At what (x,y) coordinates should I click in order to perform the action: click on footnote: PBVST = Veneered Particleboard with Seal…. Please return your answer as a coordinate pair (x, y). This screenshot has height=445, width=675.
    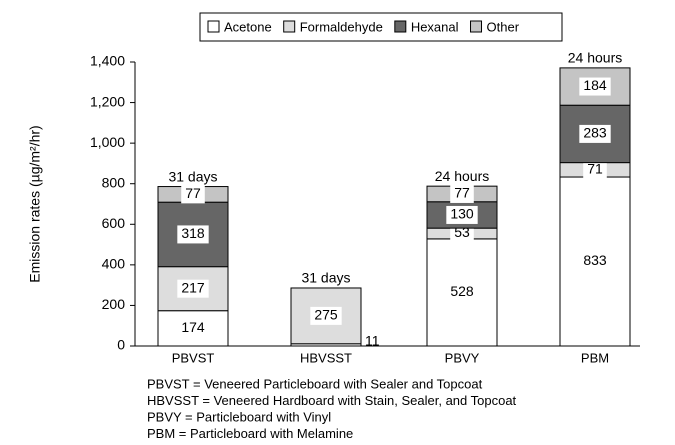
    Looking at the image, I should click on (315, 383).